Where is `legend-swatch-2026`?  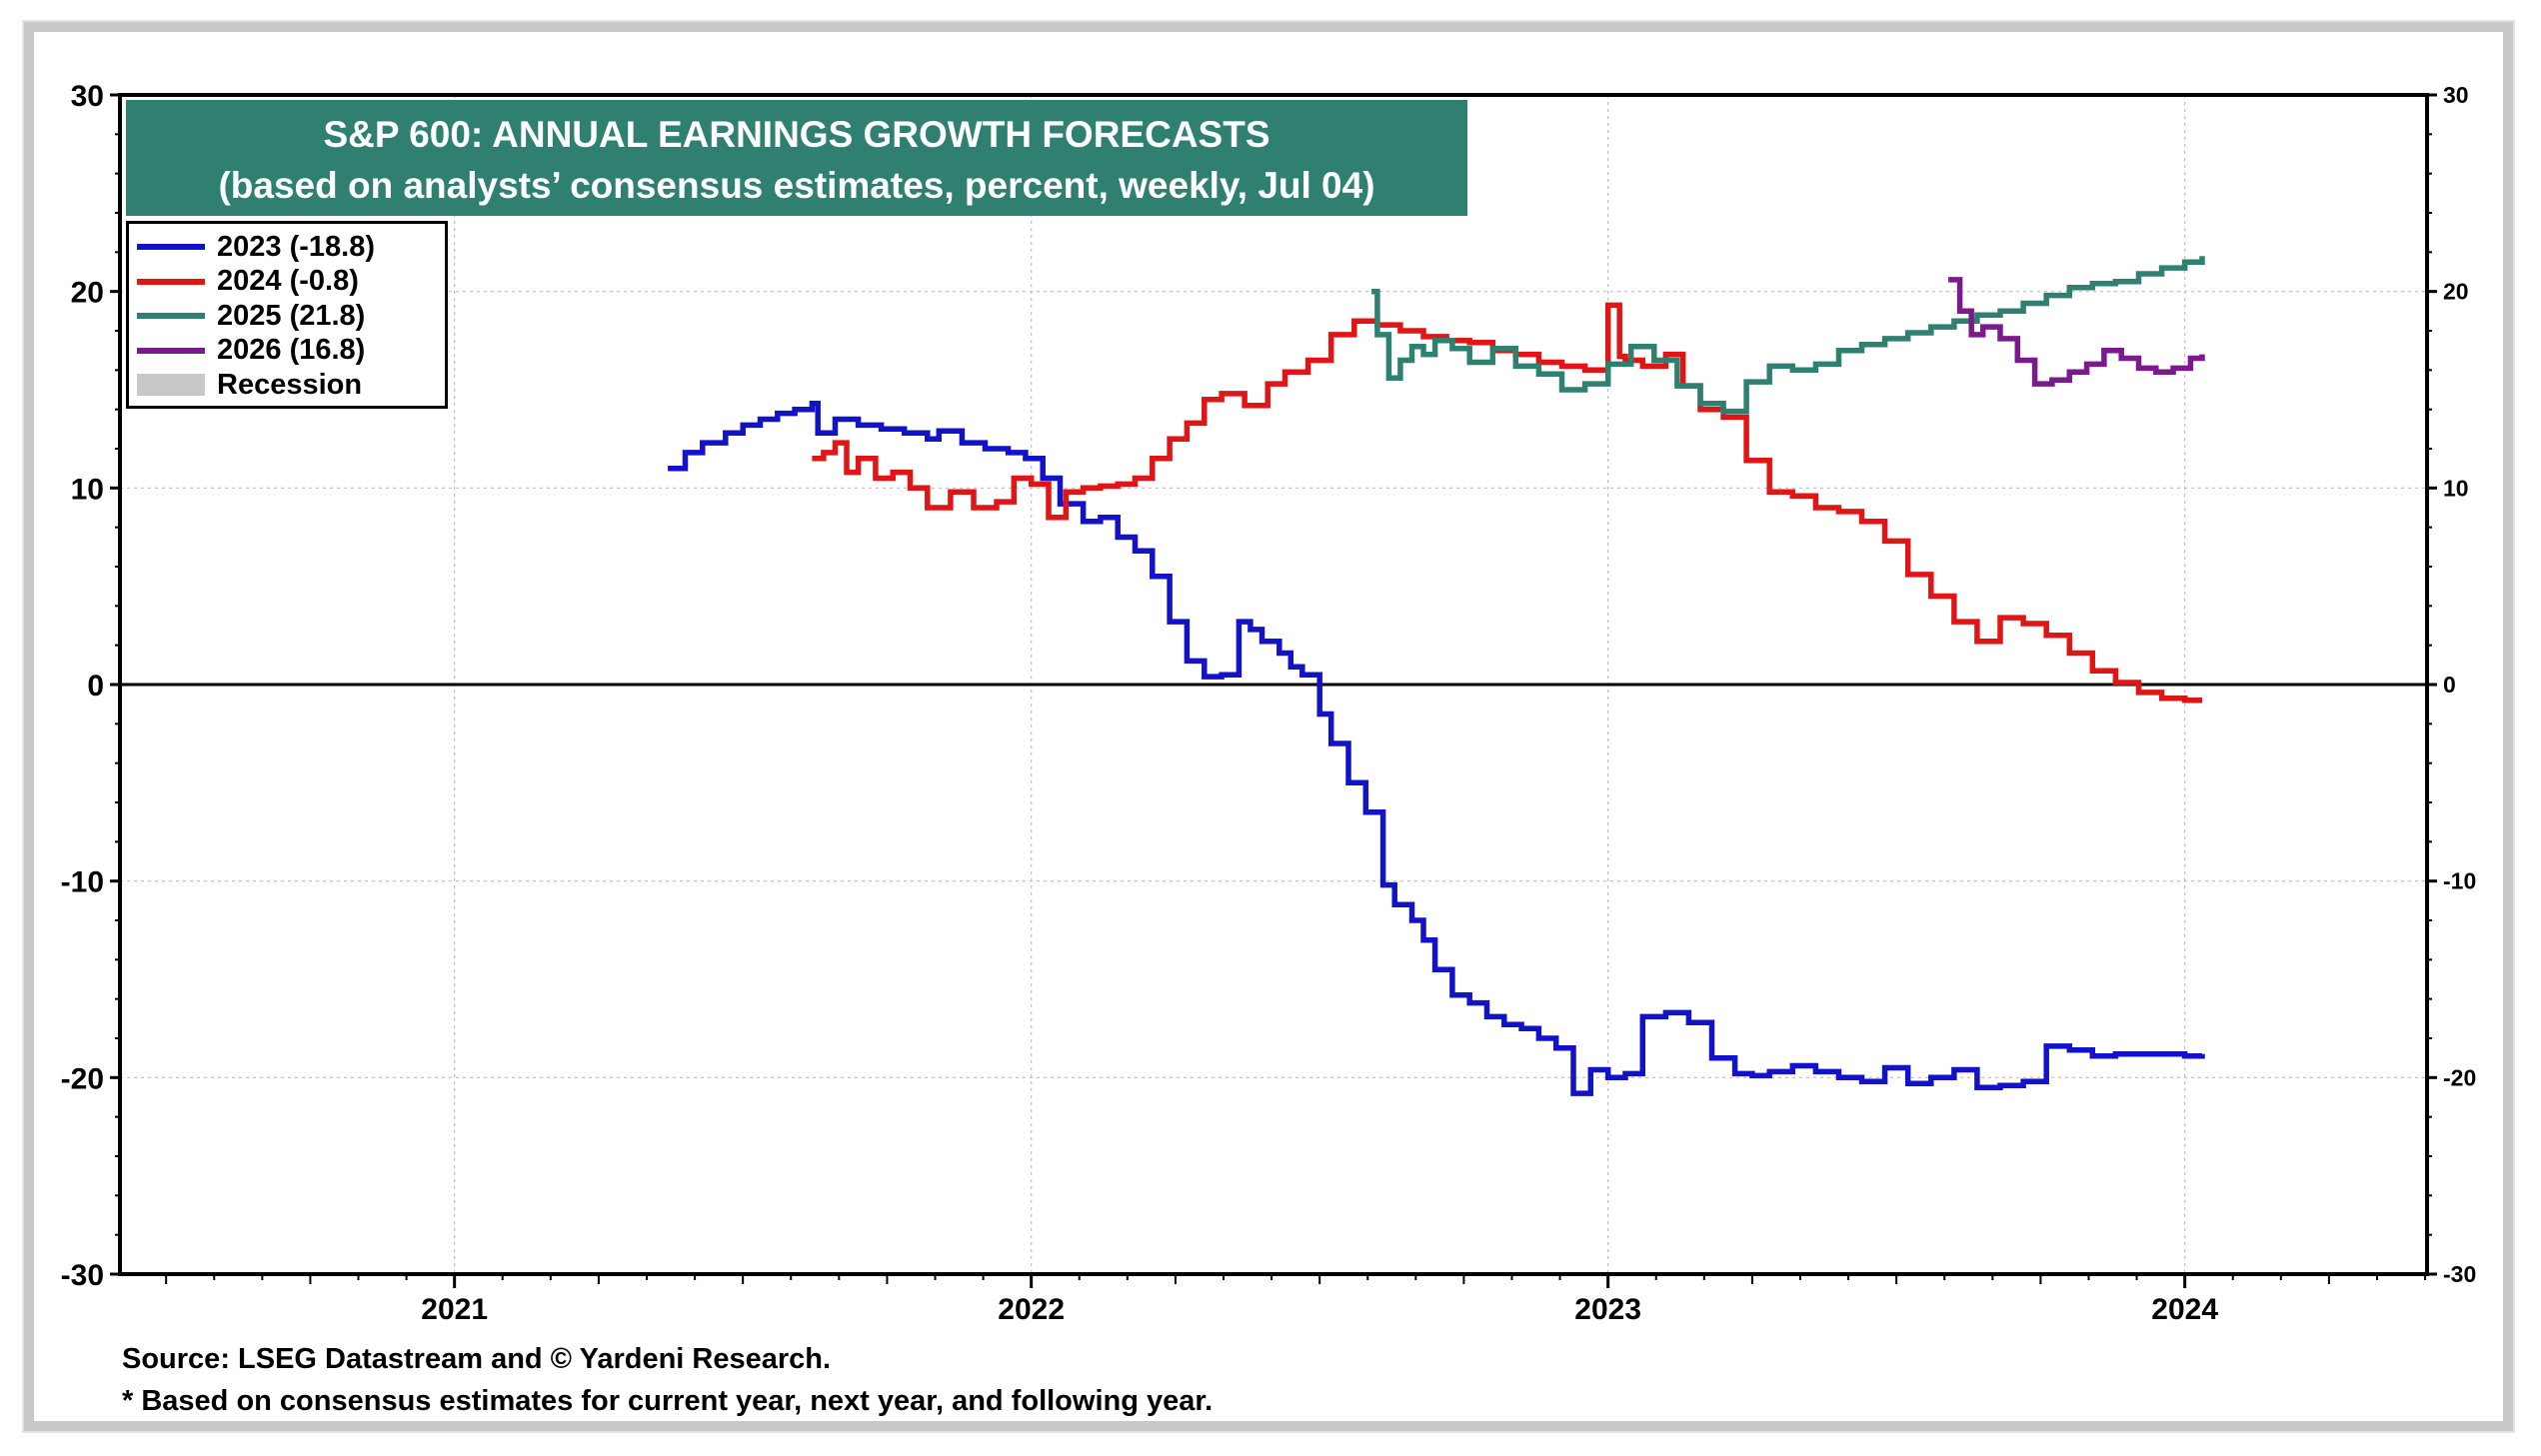
legend-swatch-2026 is located at coordinates (171, 351).